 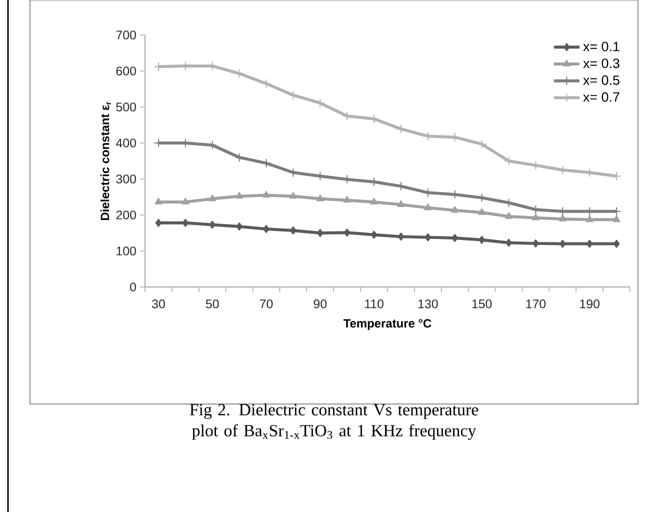 What do you see at coordinates (388, 324) in the screenshot?
I see `x-axis-title: Temperature °C` at bounding box center [388, 324].